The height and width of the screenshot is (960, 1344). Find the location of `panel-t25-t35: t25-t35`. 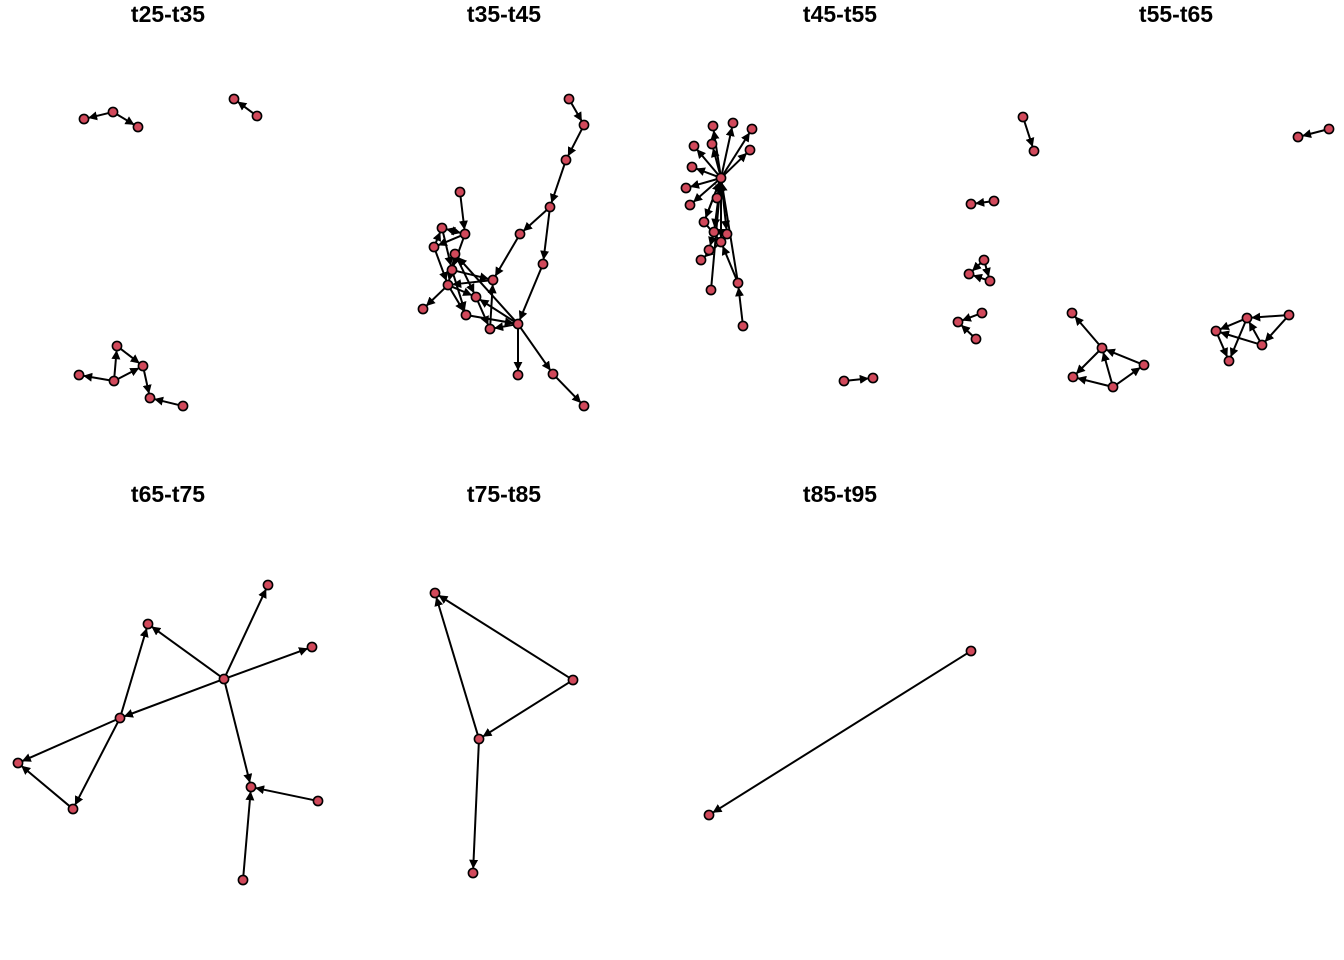

panel-t25-t35: t25-t35 is located at coordinates (168, 206).